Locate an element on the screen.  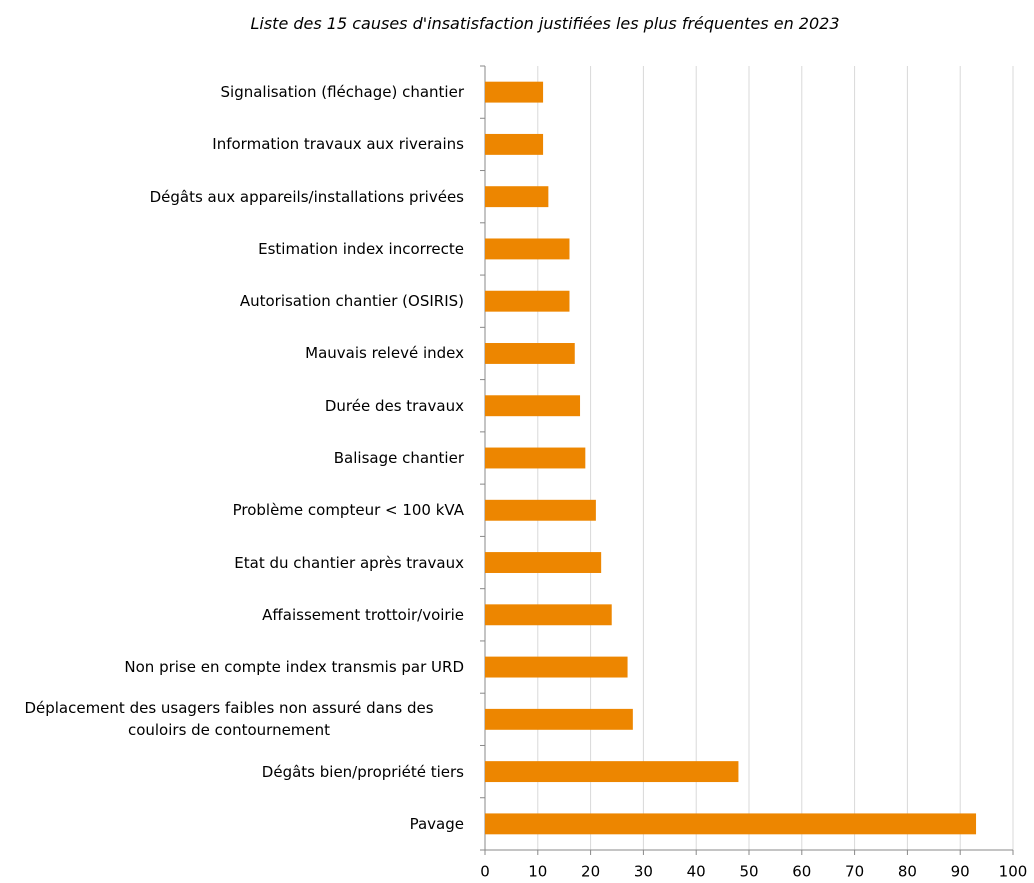
y-tick-label: Estimation index incorrecte is located at coordinates (361, 248).